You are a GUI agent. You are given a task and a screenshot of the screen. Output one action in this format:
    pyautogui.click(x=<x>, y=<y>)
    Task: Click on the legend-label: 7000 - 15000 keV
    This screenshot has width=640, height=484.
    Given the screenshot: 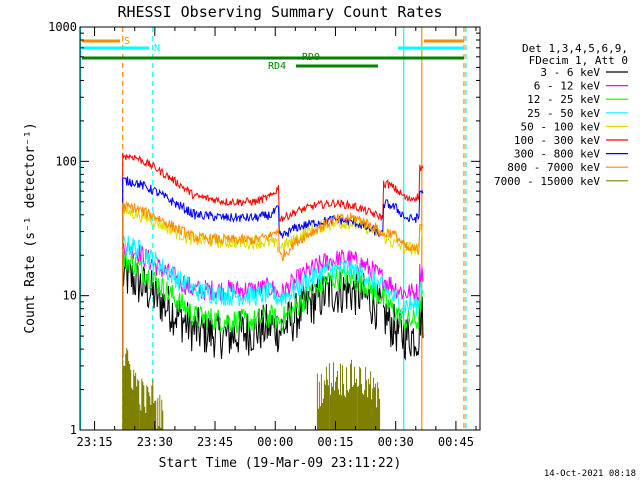 What is the action you would take?
    pyautogui.click(x=547, y=181)
    